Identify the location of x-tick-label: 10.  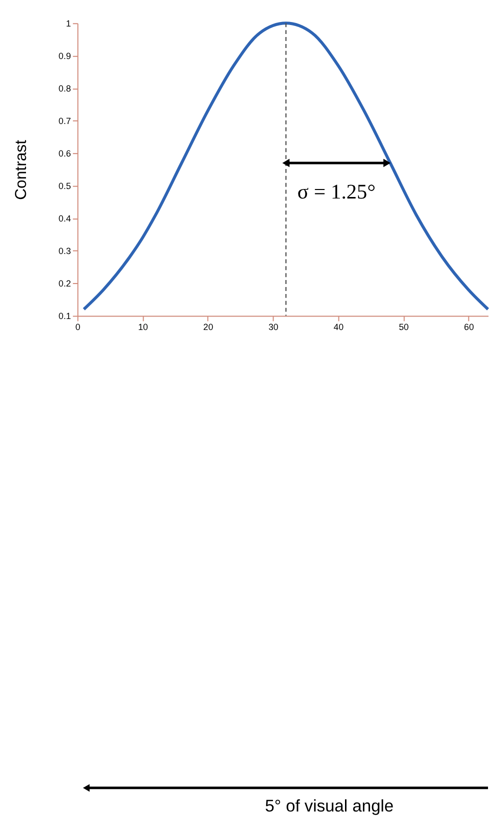
(143, 327).